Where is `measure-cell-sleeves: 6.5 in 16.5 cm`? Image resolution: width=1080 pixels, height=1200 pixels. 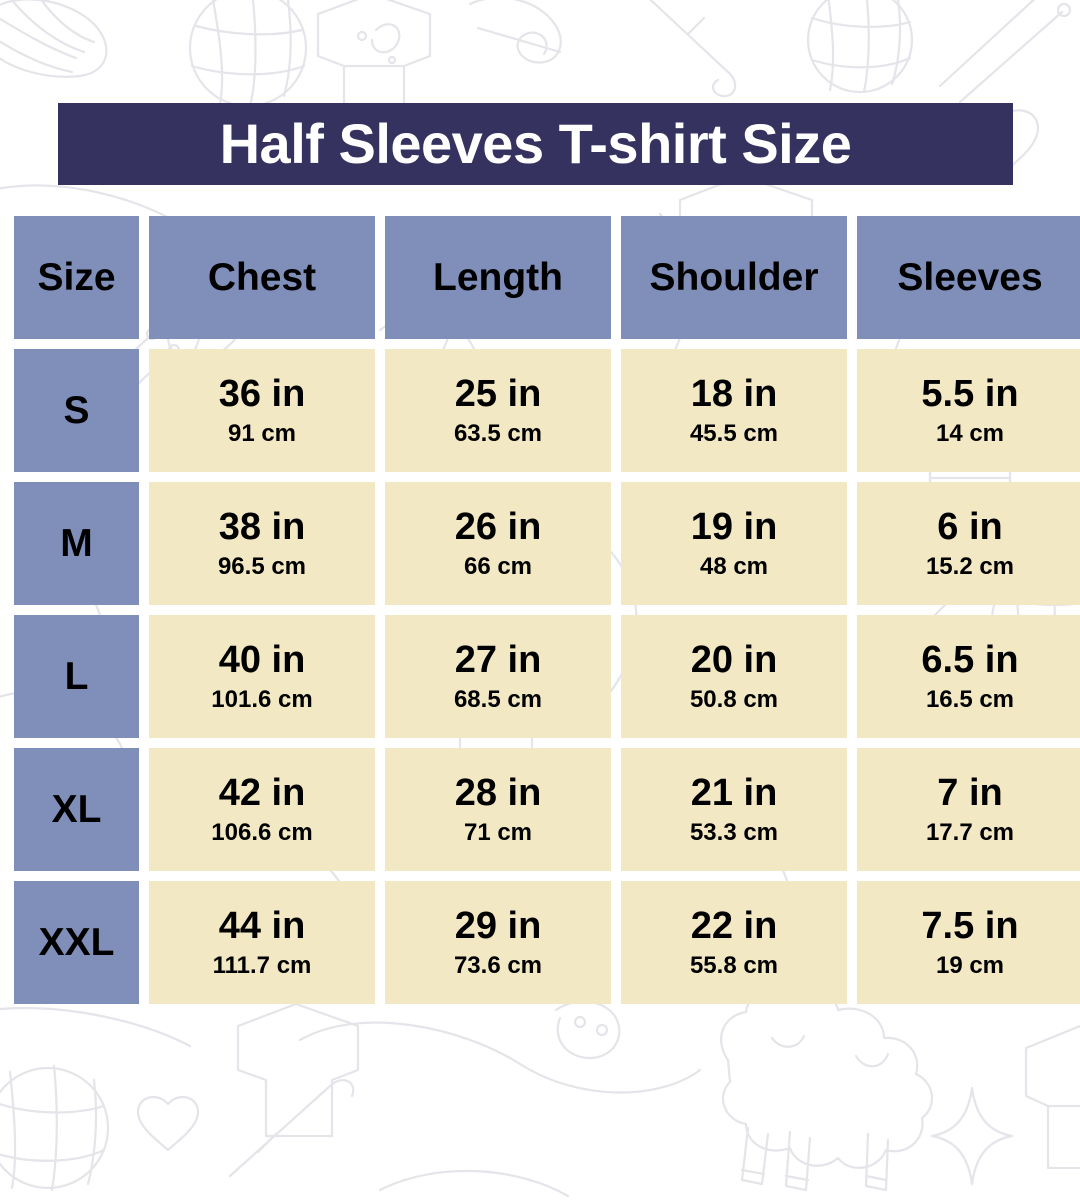 measure-cell-sleeves: 6.5 in 16.5 cm is located at coordinates (968, 676).